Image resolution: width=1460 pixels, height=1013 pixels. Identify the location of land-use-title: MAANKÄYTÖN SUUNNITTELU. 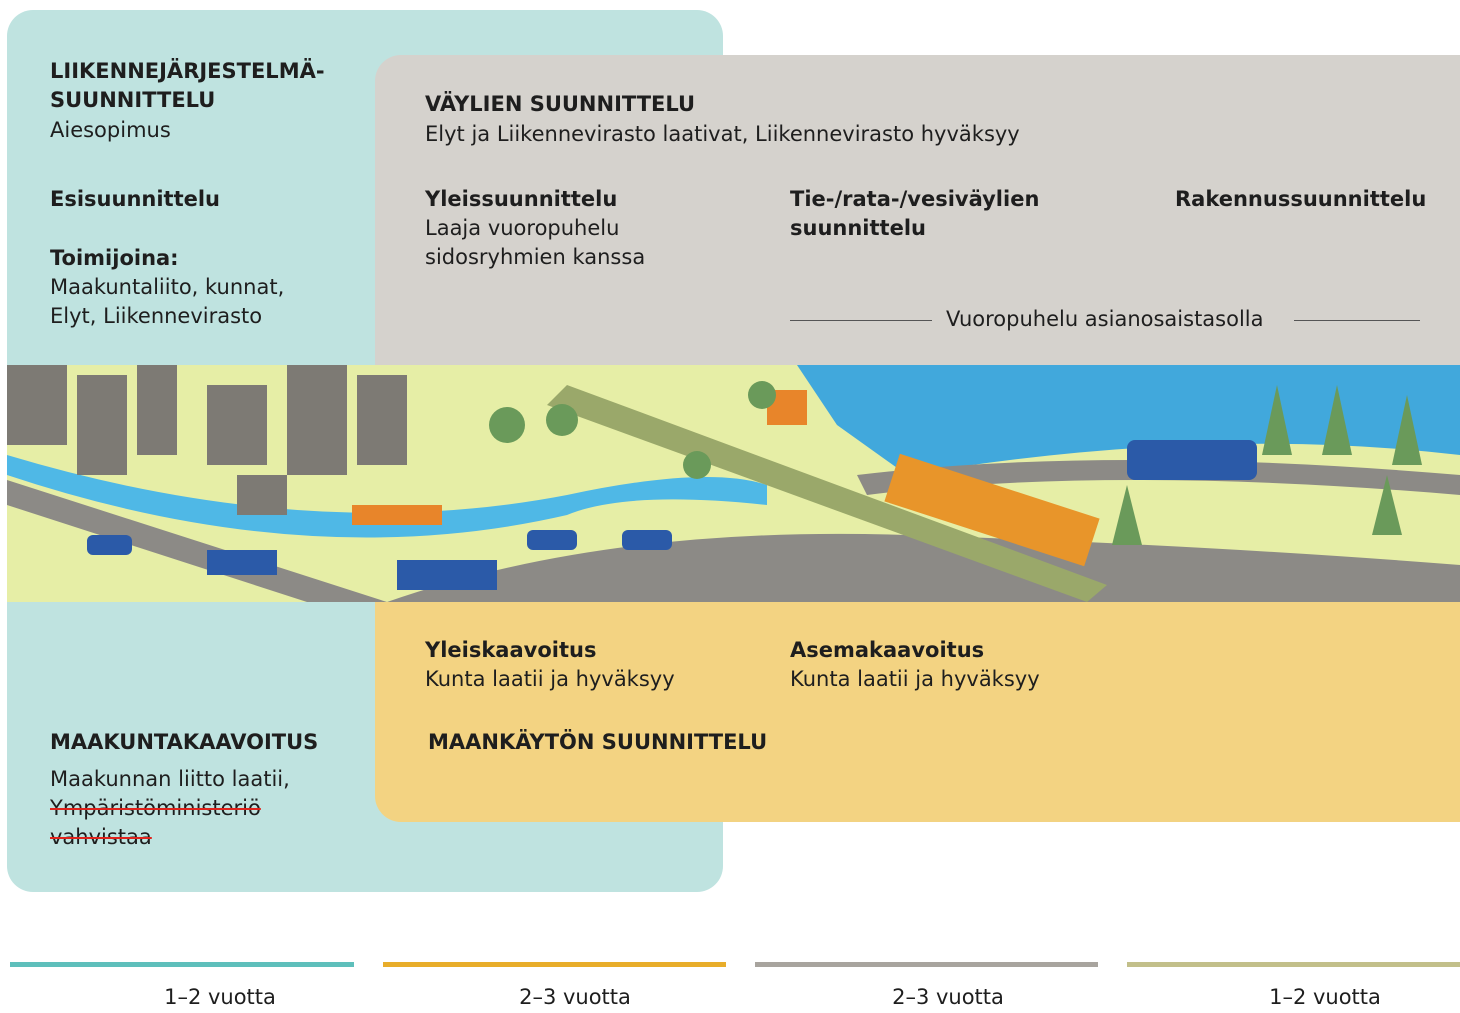
(598, 742).